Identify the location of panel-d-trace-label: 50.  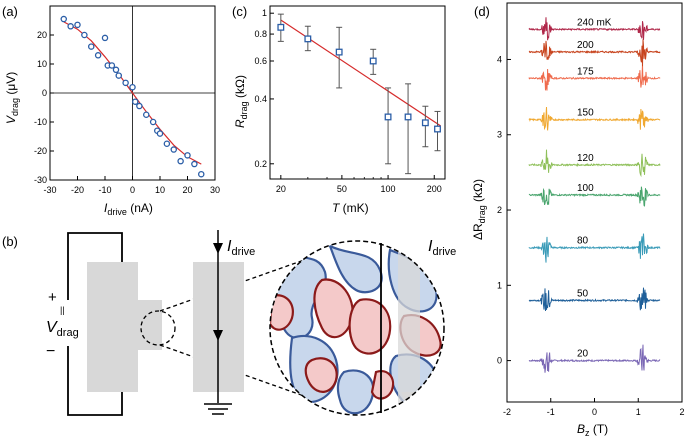
(583, 293).